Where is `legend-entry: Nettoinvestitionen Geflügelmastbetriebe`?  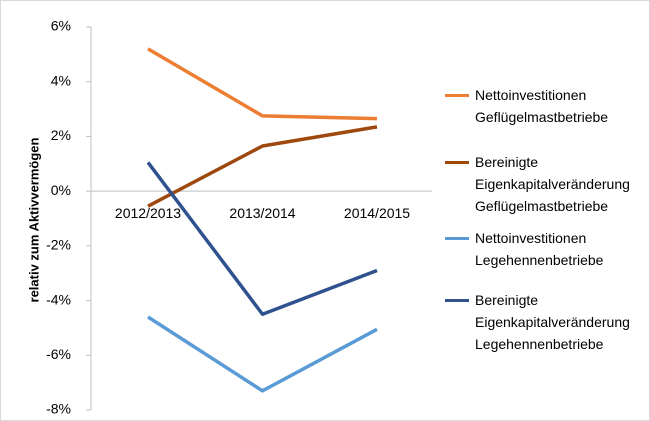 legend-entry: Nettoinvestitionen Geflügelmastbetriebe is located at coordinates (547, 106).